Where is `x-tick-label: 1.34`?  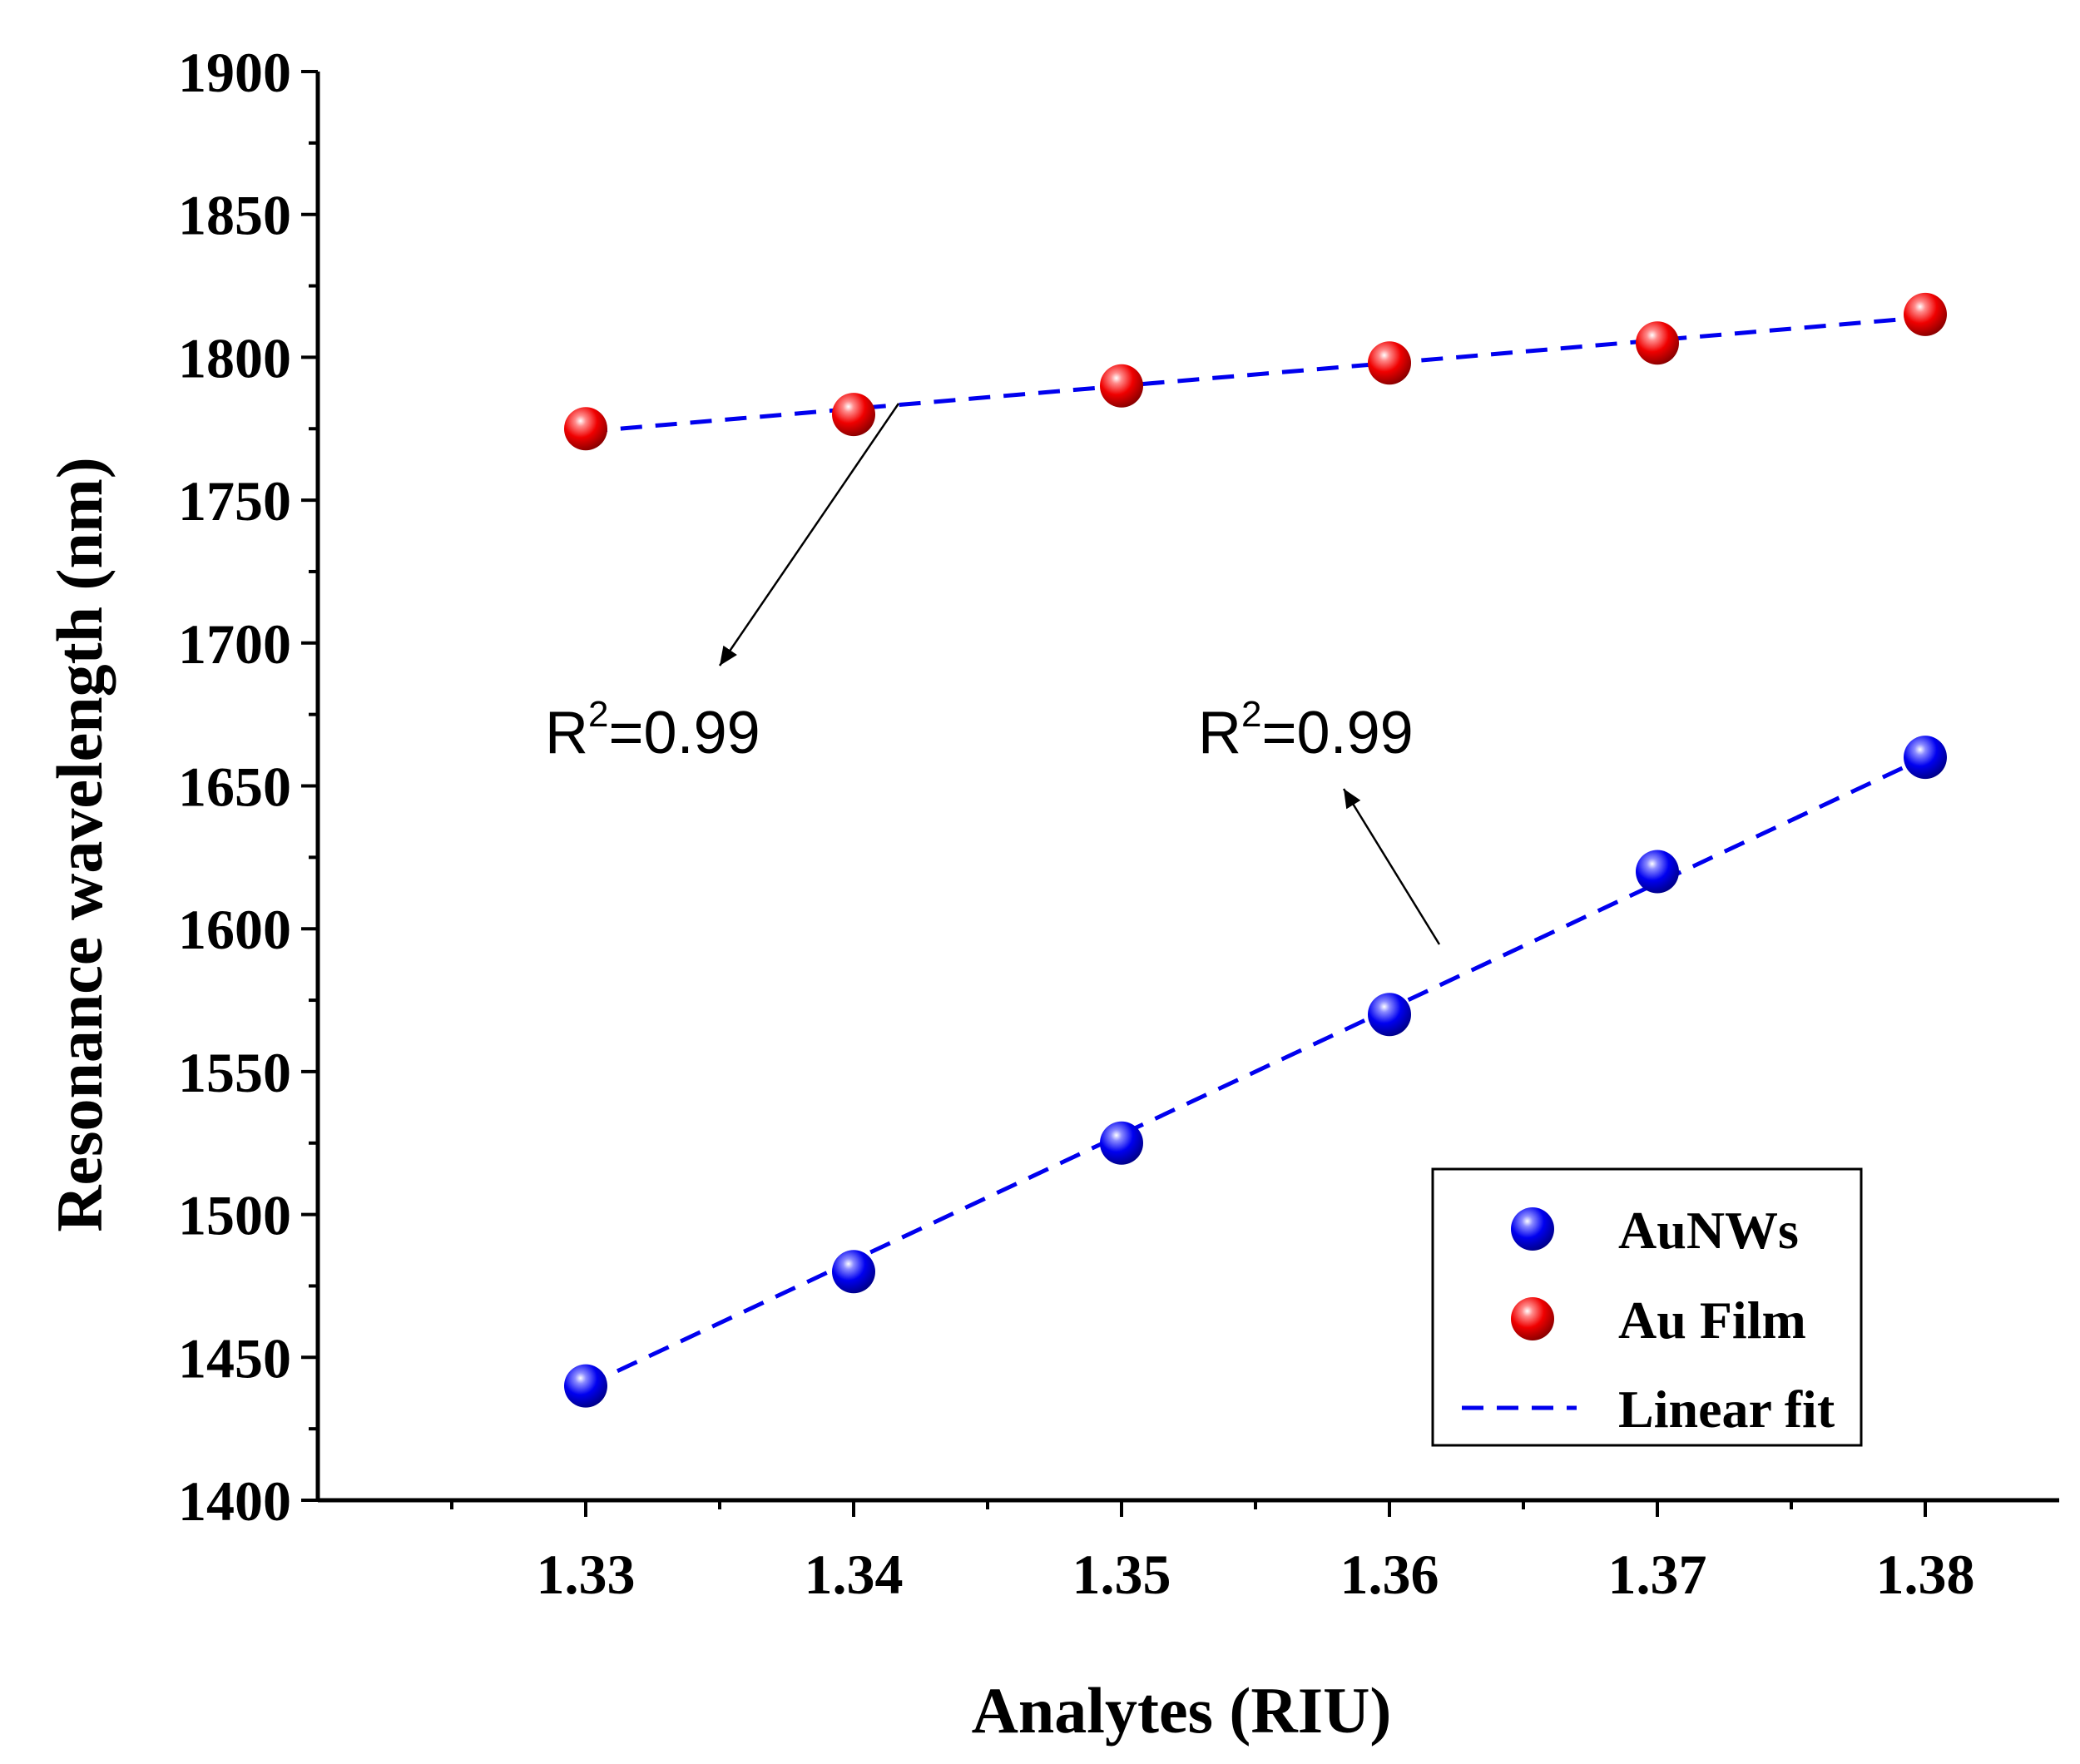
x-tick-label: 1.34 is located at coordinates (854, 1575).